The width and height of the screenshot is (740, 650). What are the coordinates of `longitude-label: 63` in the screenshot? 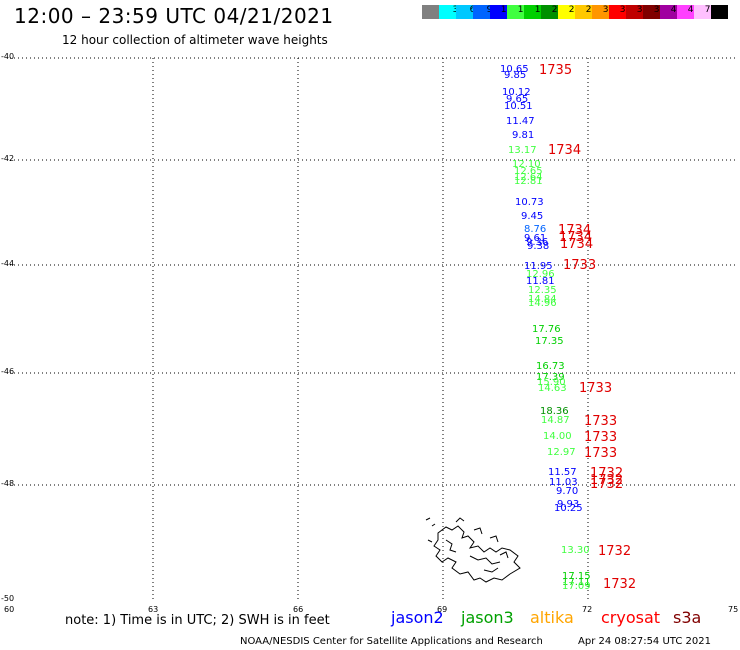 It's located at (153, 609).